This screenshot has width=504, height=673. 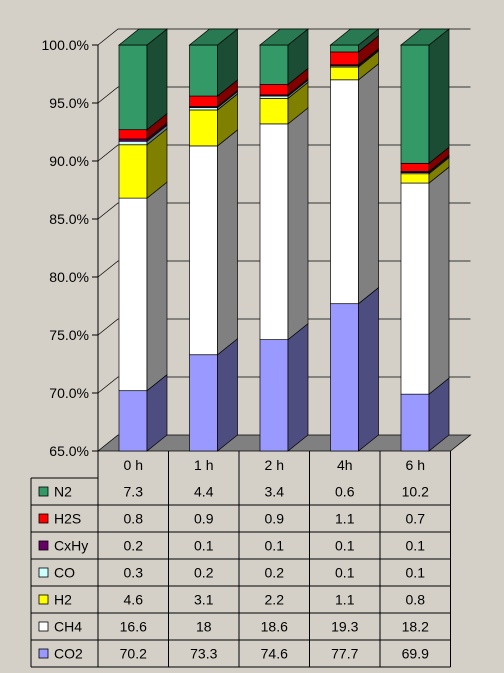 I want to click on legend-key-h2s, so click(x=43, y=518).